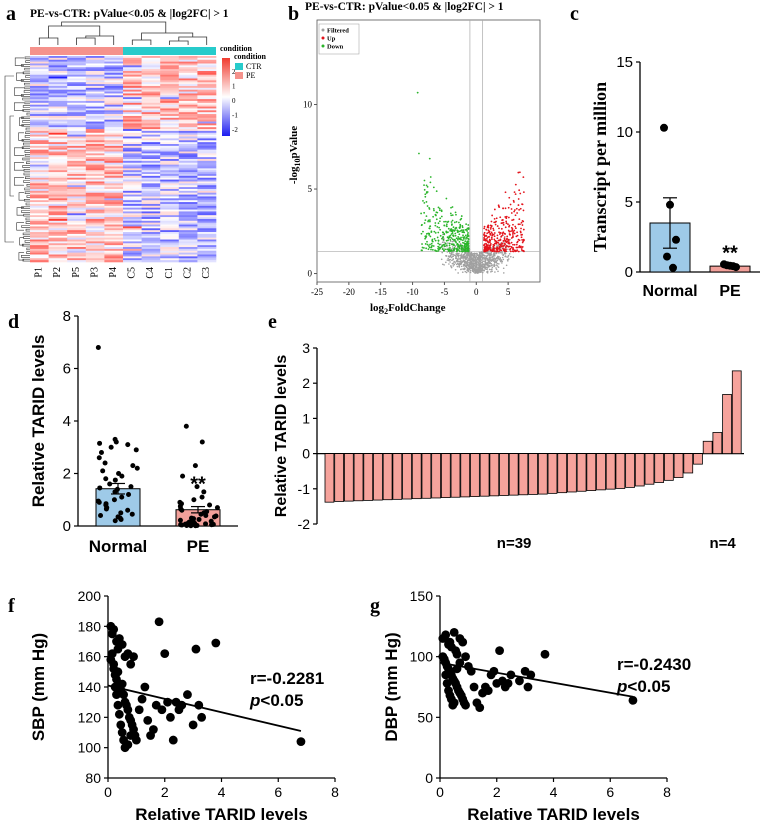 The image size is (777, 828). Describe the element at coordinates (310, 274) in the screenshot. I see `volcano-ytick-label: 0` at that location.